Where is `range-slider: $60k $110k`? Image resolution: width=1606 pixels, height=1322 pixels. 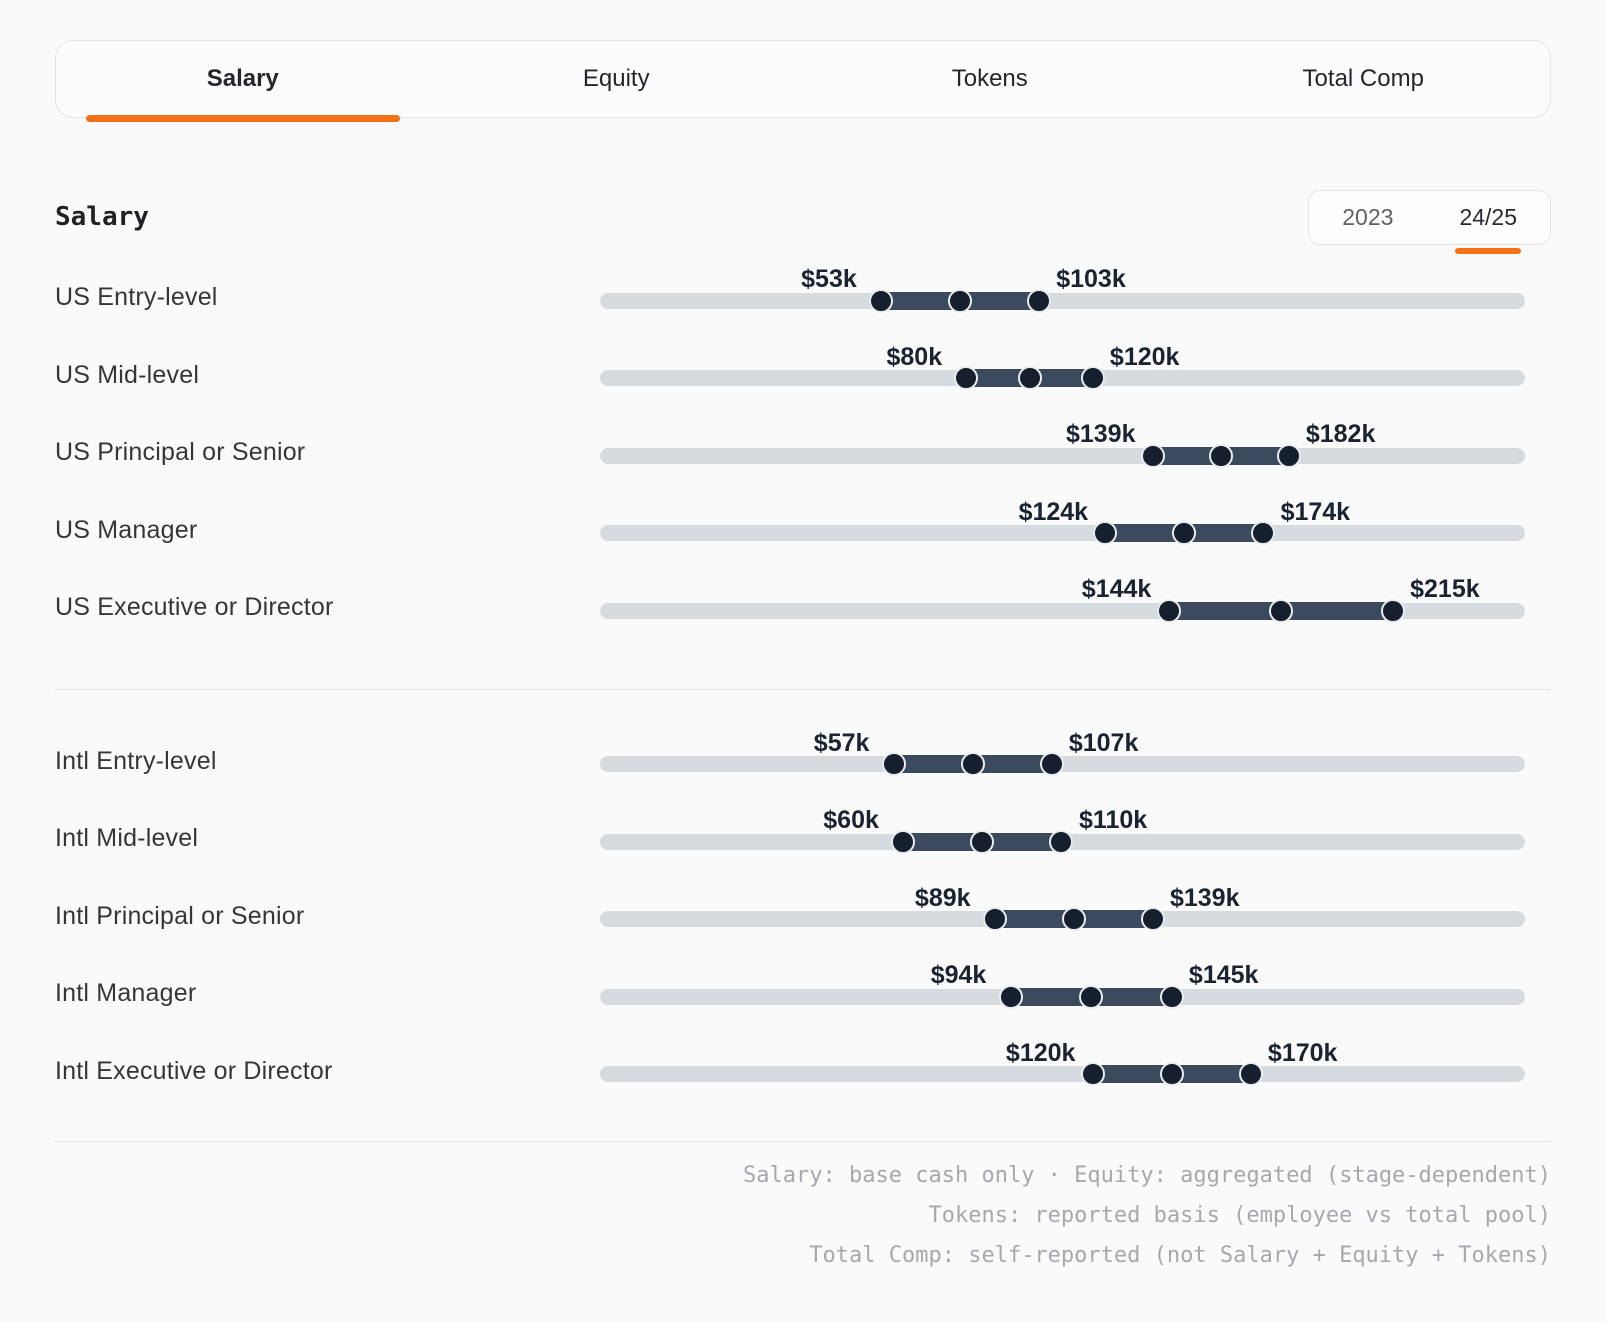
range-slider: $60k $110k is located at coordinates (1062, 842).